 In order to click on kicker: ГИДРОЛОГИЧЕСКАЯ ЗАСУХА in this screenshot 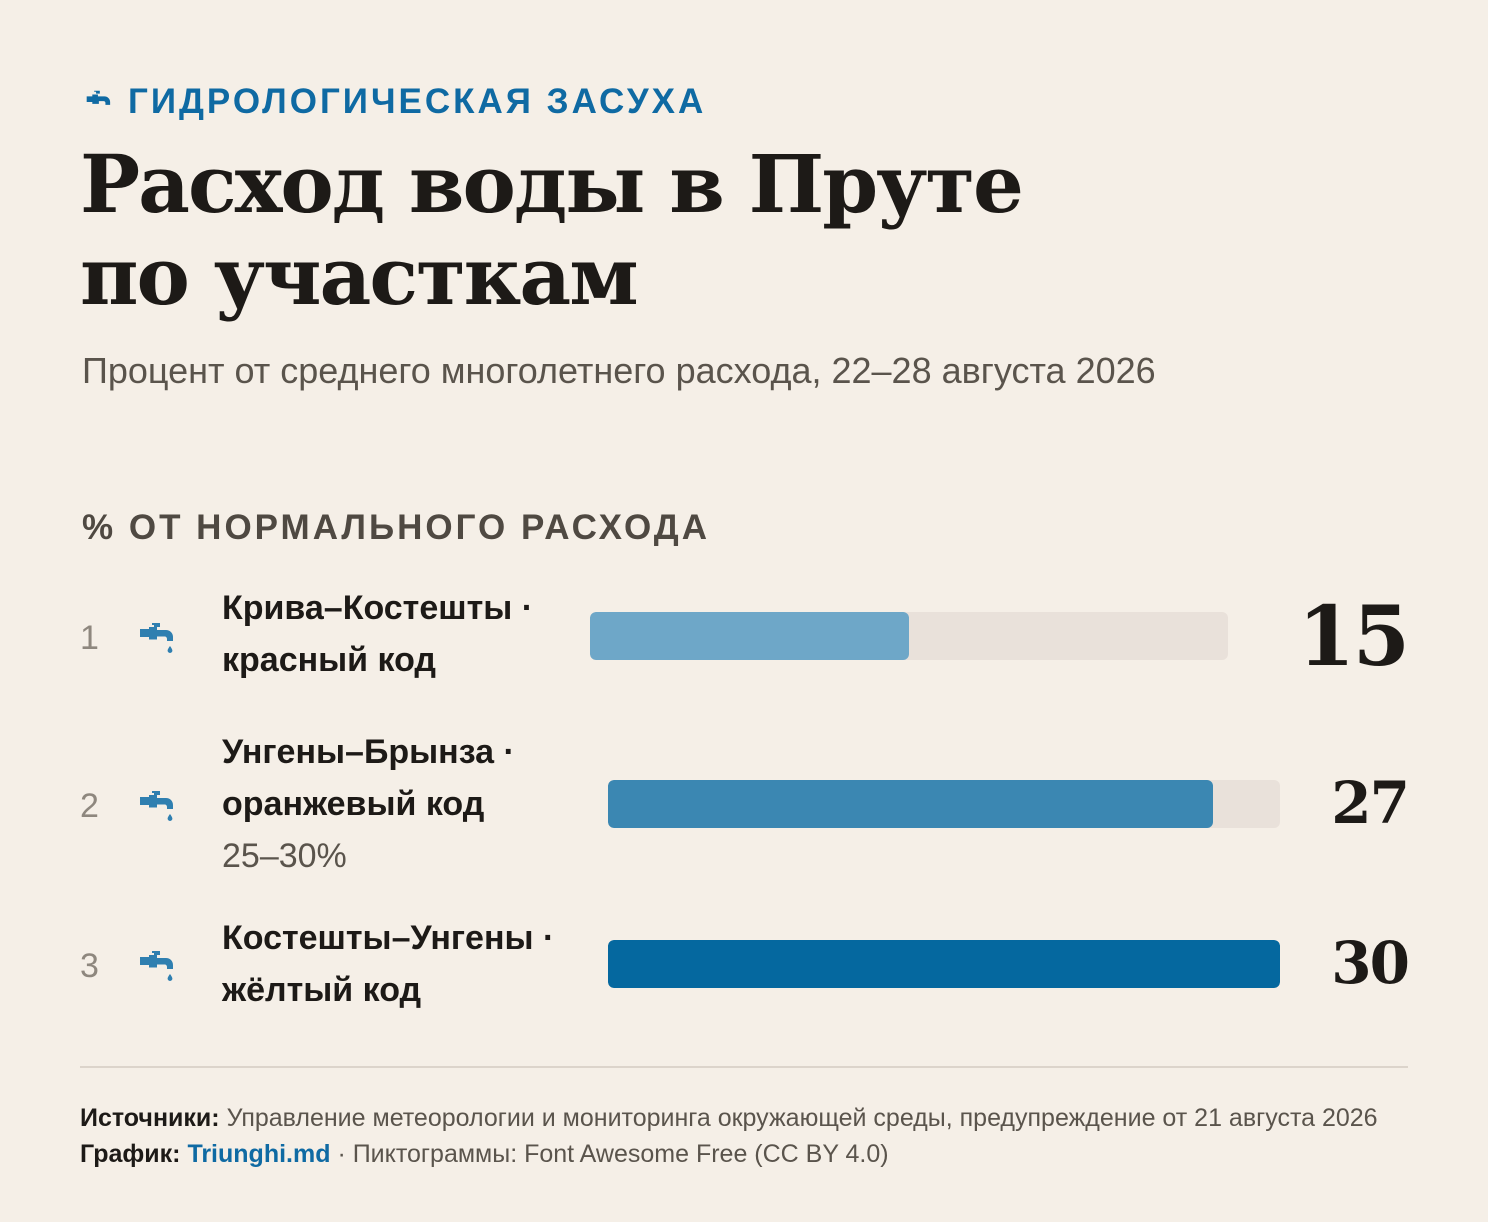, I will do `click(394, 102)`.